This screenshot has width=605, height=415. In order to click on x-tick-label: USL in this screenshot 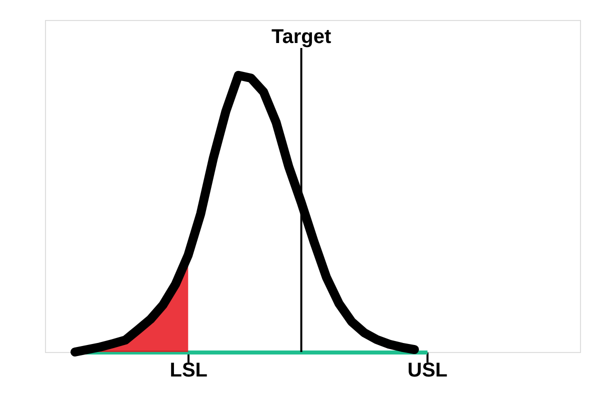, I will do `click(428, 371)`.